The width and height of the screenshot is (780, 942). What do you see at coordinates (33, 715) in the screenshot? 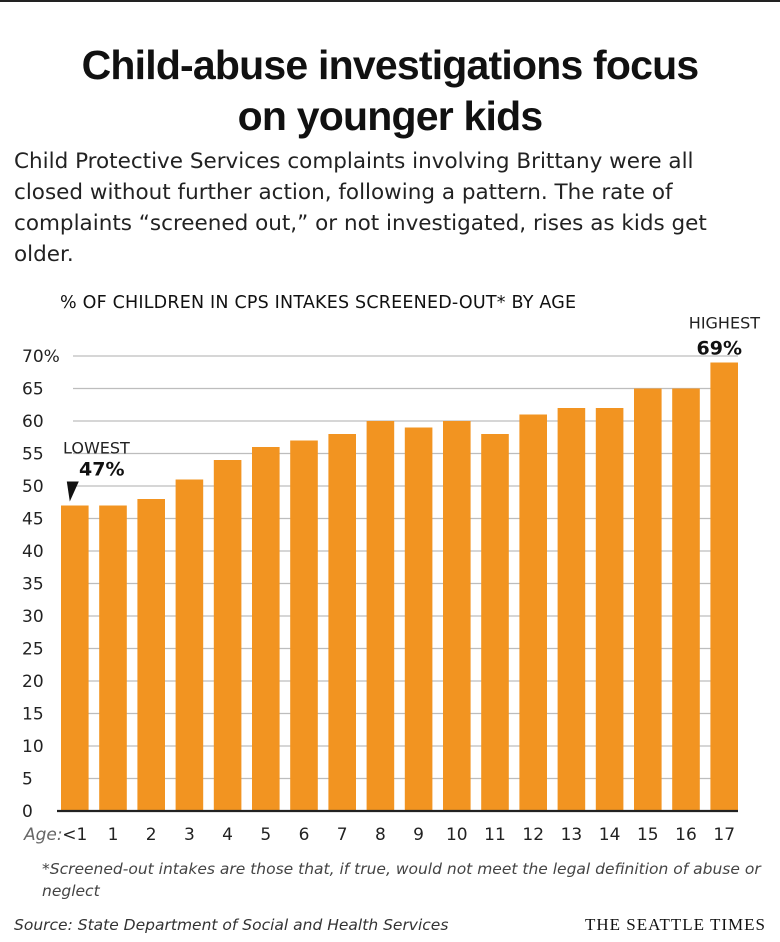
I see `y-tick-label: 15` at bounding box center [33, 715].